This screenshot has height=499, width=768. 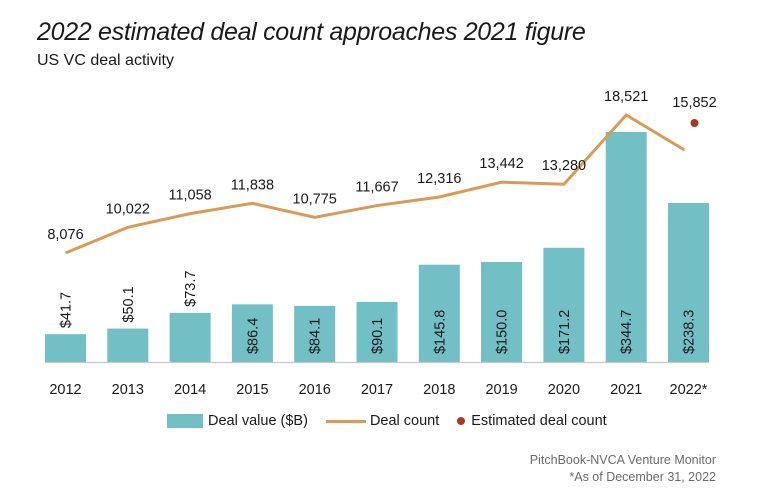 What do you see at coordinates (501, 164) in the screenshot?
I see `deal-count-label: 13,442` at bounding box center [501, 164].